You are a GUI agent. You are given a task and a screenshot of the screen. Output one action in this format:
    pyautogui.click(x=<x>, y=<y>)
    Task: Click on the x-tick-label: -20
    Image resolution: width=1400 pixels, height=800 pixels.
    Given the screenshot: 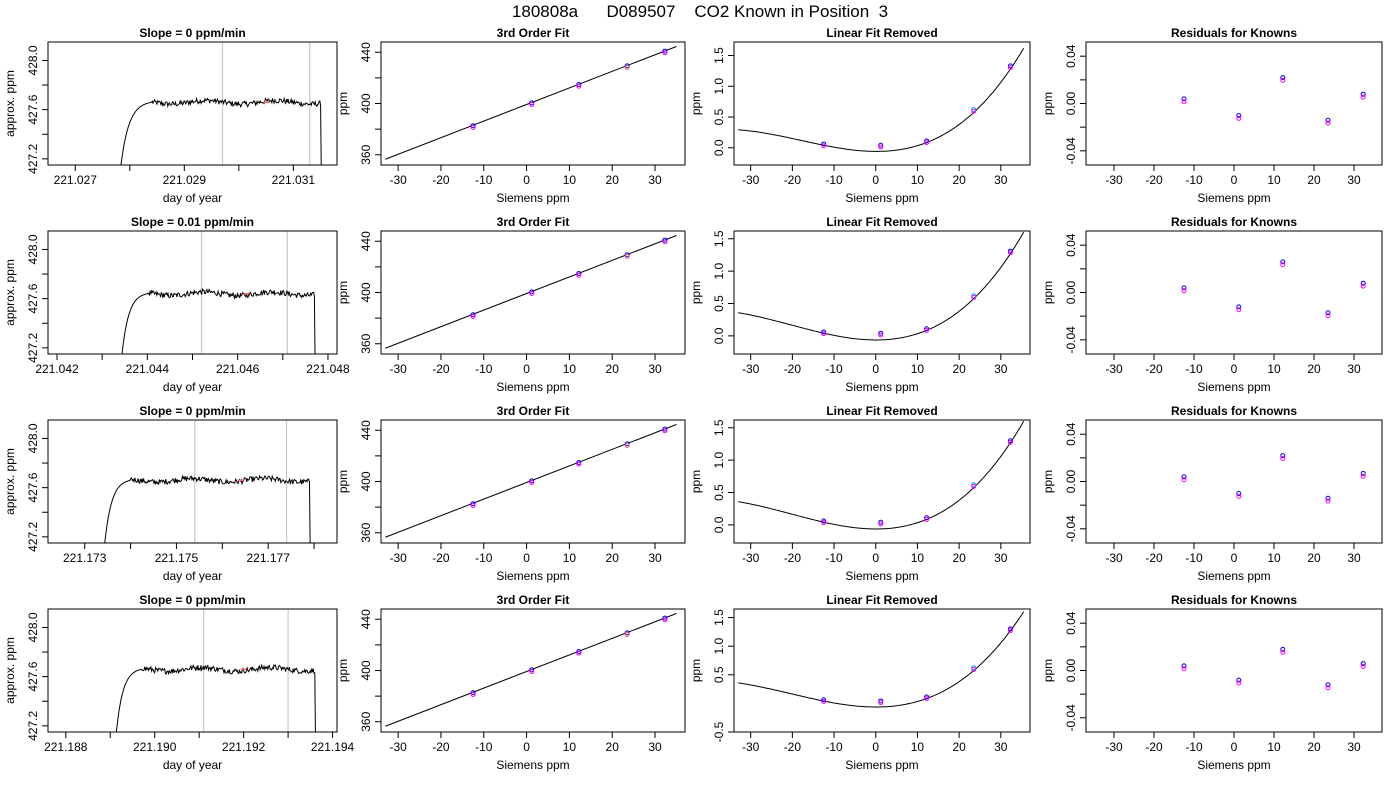 What is the action you would take?
    pyautogui.click(x=793, y=369)
    